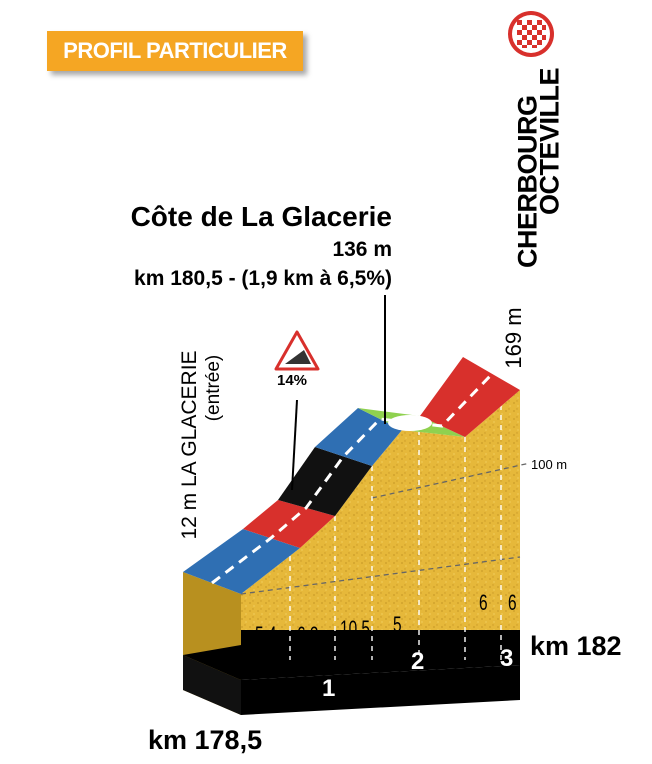 The height and width of the screenshot is (764, 652). Describe the element at coordinates (351, 655) in the screenshot. I see `base-strip-front` at that location.